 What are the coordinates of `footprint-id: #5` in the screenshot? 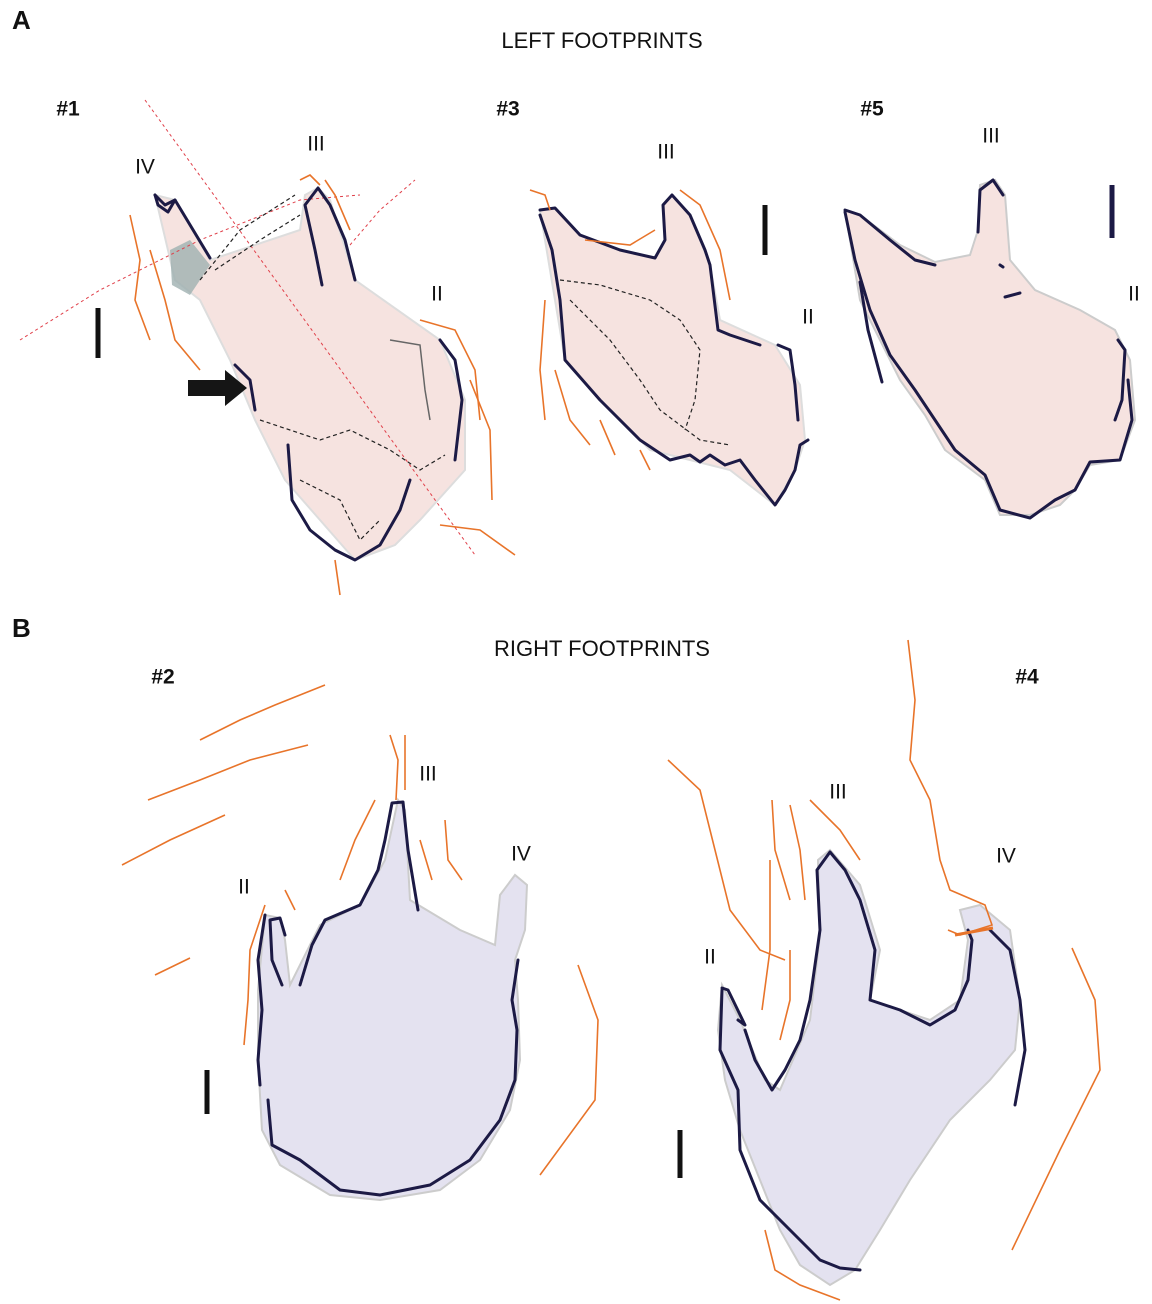 It's located at (872, 109).